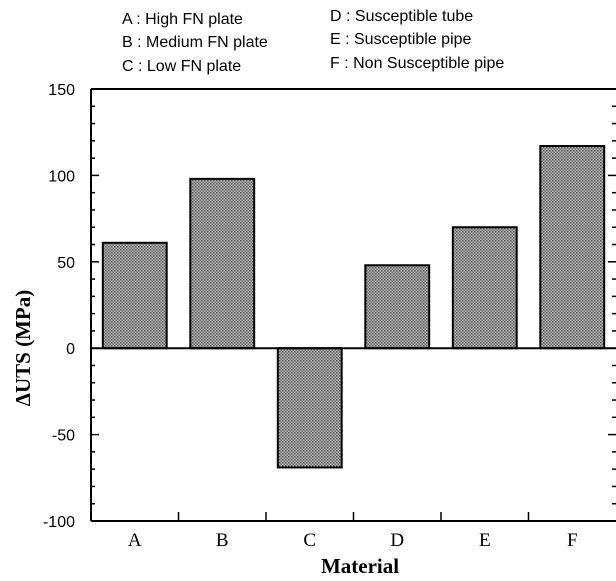 This screenshot has width=616, height=581. Describe the element at coordinates (401, 16) in the screenshot. I see `legend-entry-d: D : Susceptible tube` at that location.